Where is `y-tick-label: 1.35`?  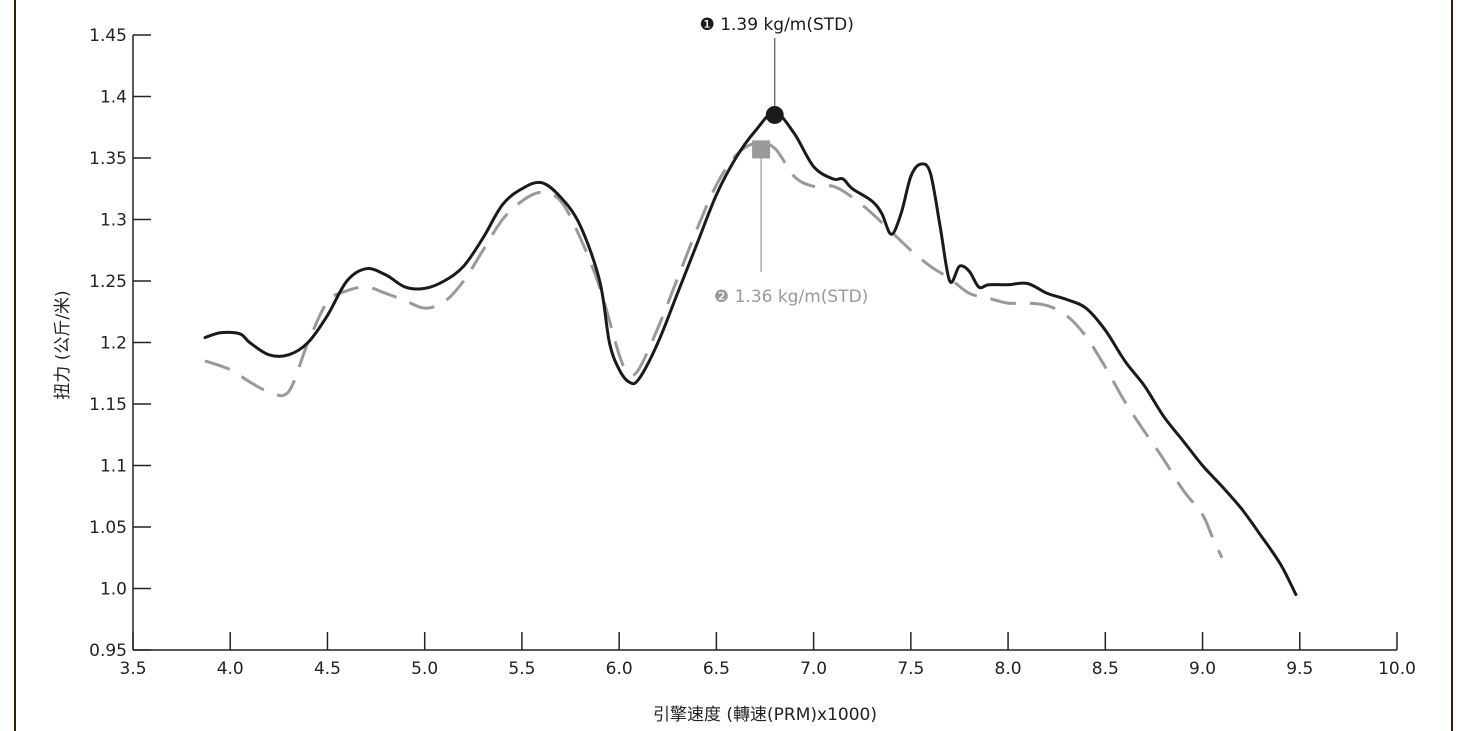
y-tick-label: 1.35 is located at coordinates (108, 159).